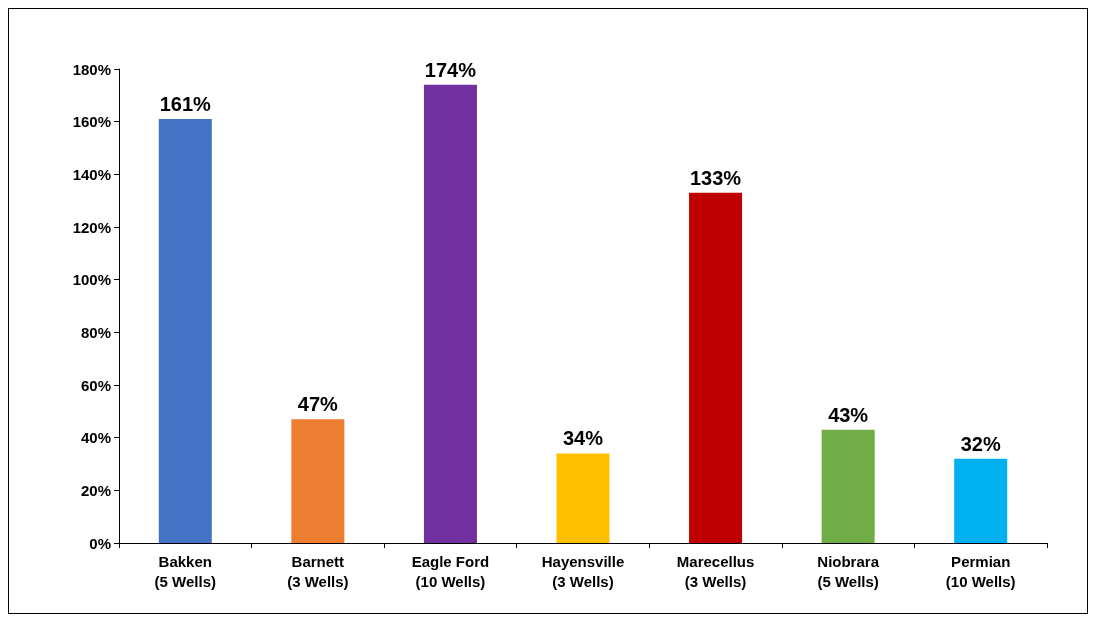 The width and height of the screenshot is (1102, 626). Describe the element at coordinates (91, 69) in the screenshot. I see `y-tick-label: 180%` at that location.